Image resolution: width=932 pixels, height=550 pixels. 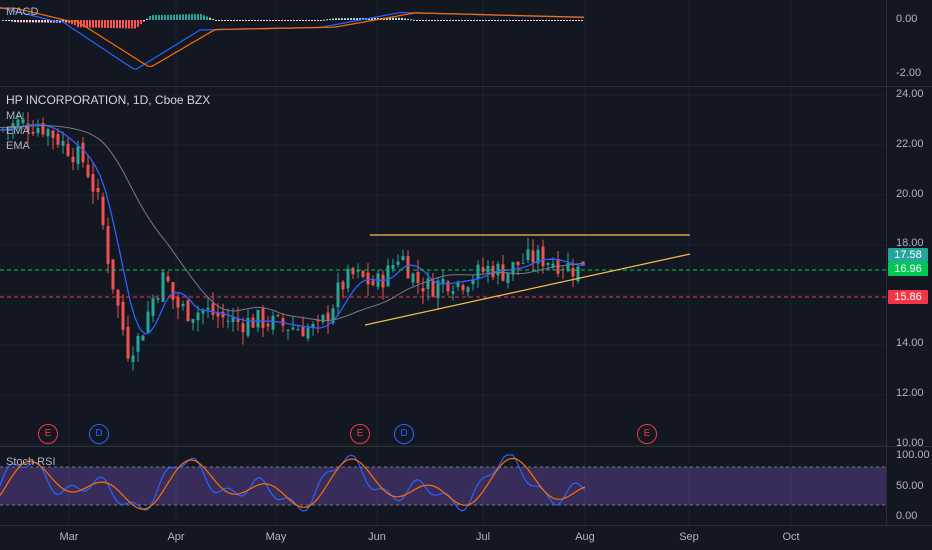 I want to click on stoch-rsi-pane: Stoch RSI, so click(x=443, y=486).